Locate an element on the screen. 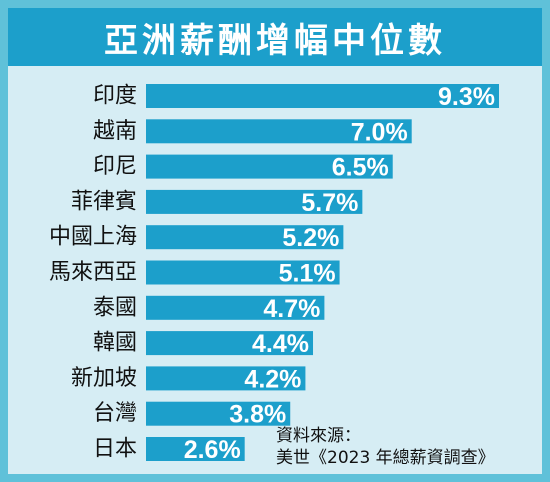 Image resolution: width=550 pixels, height=482 pixels. category-label: 印度 is located at coordinates (115, 96).